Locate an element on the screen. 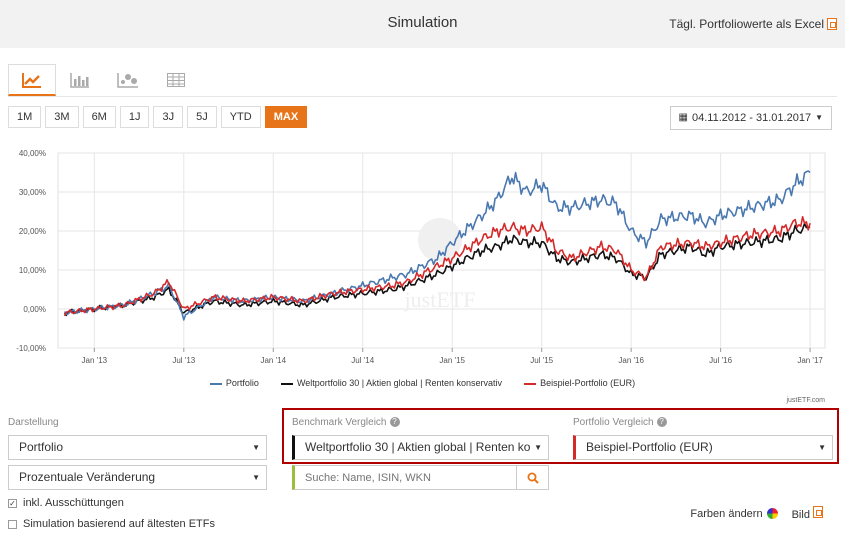 This screenshot has height=549, width=845. x-tick-label: Jan '15 is located at coordinates (452, 360).